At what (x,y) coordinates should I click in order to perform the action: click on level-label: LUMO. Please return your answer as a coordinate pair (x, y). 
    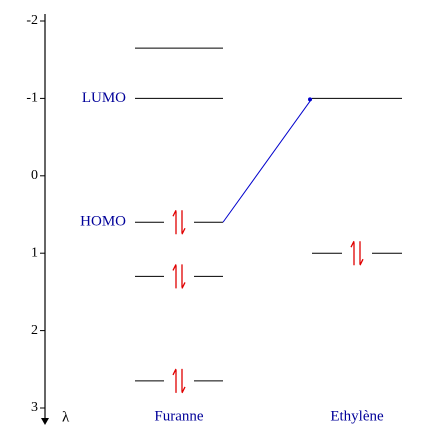
    Looking at the image, I should click on (104, 98).